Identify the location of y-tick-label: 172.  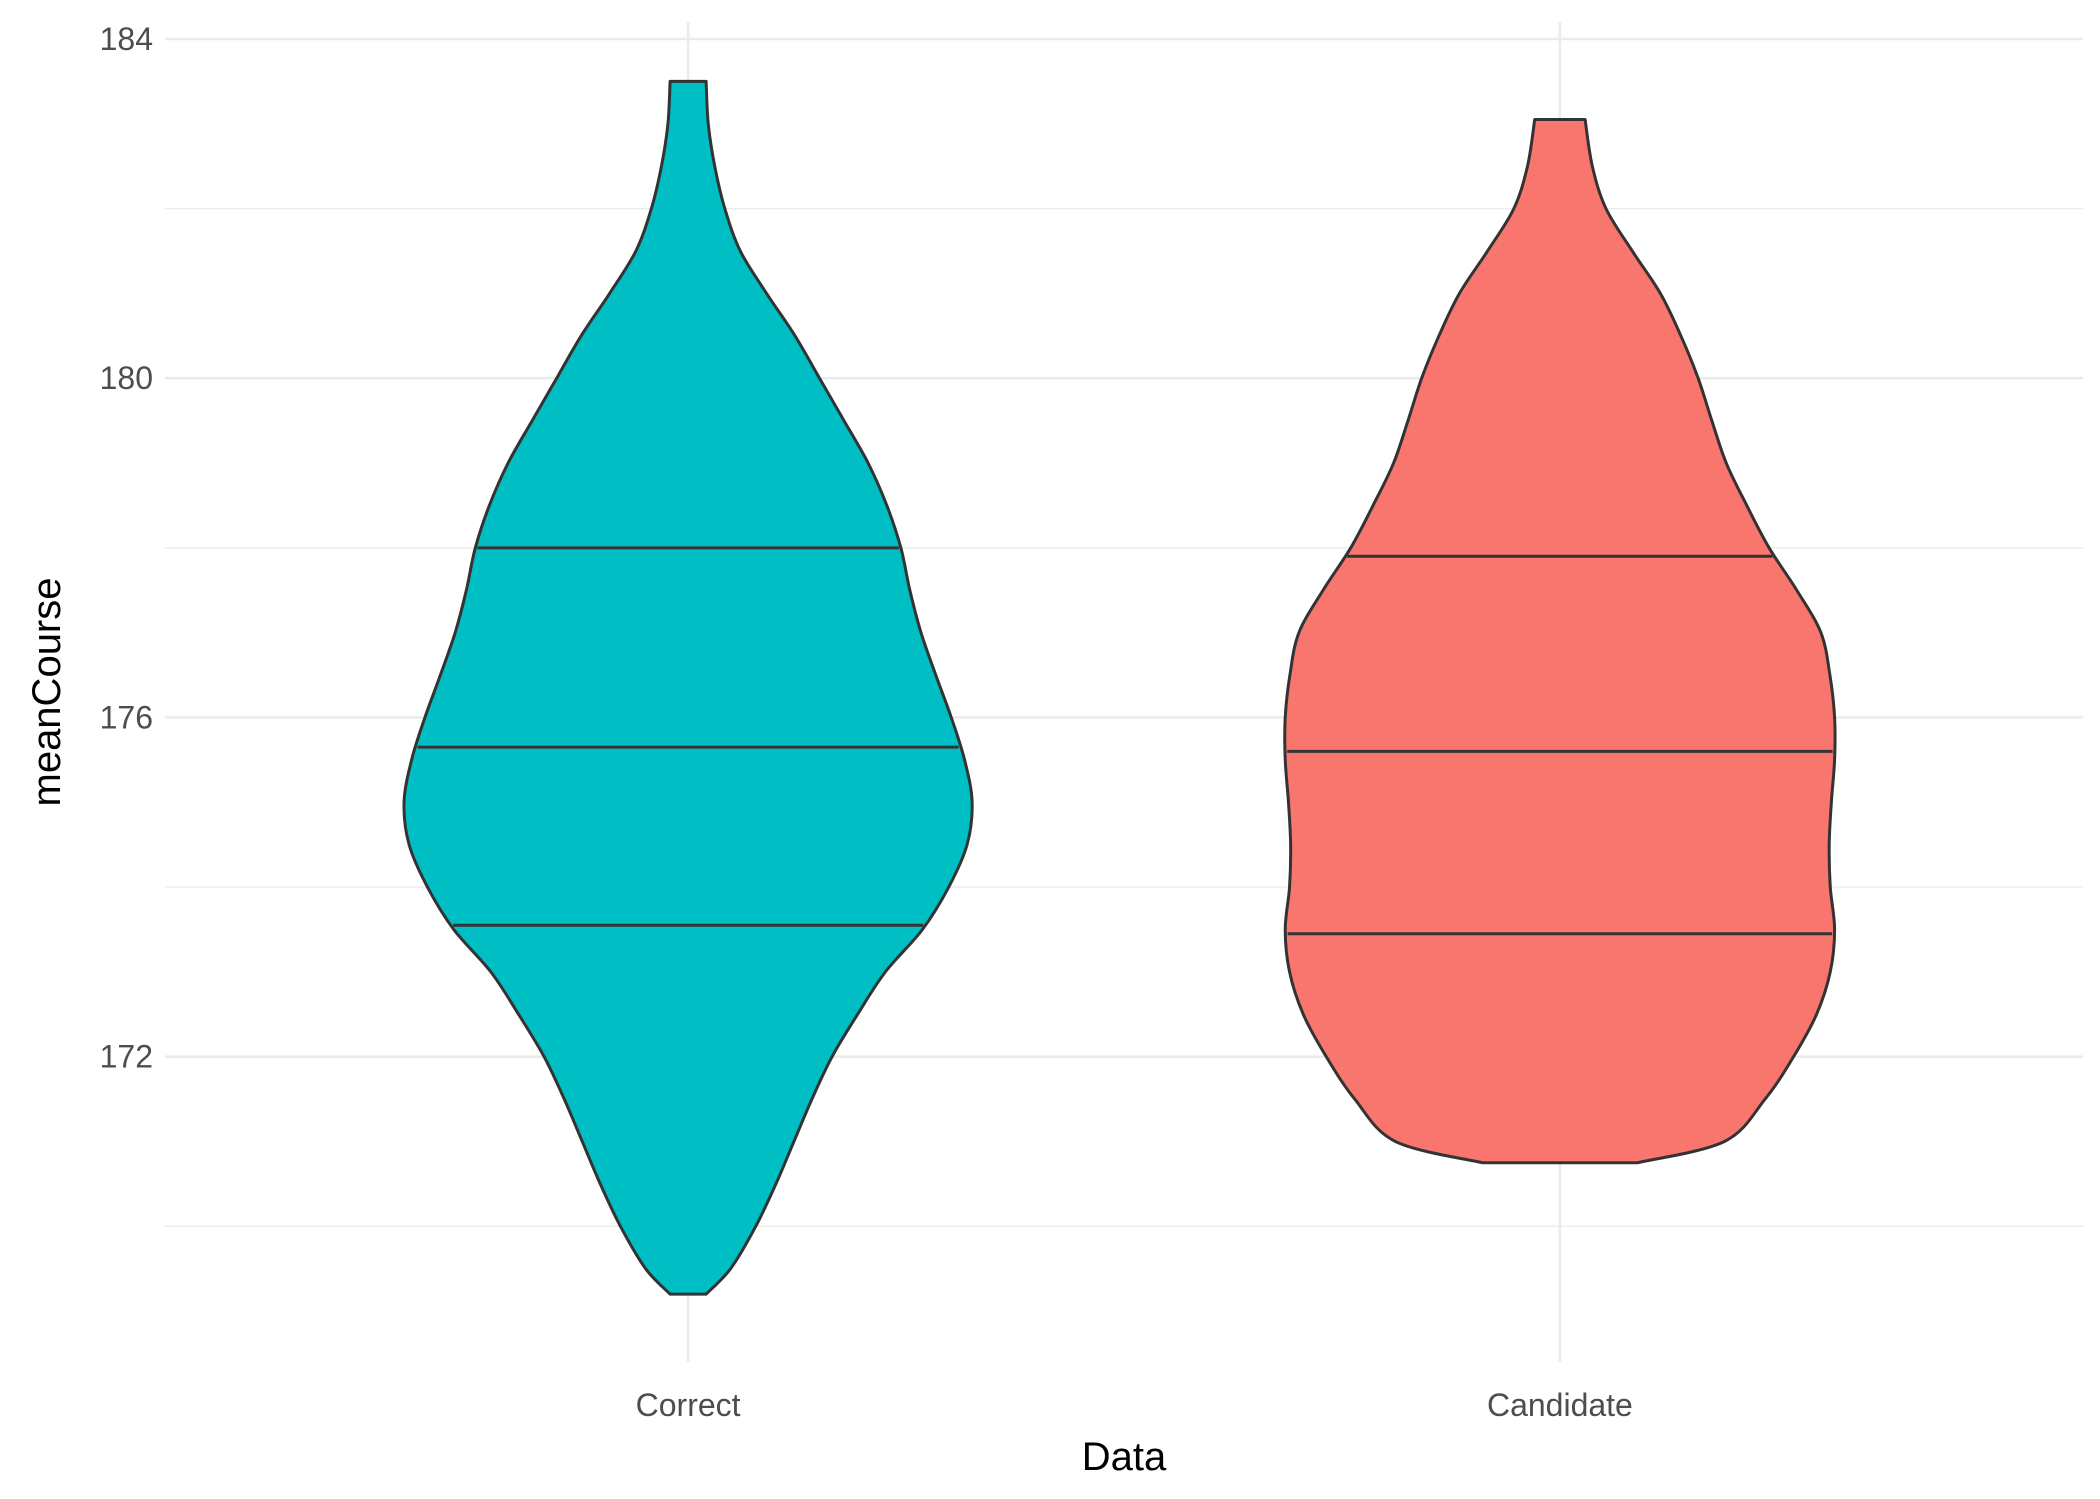
(126, 1057).